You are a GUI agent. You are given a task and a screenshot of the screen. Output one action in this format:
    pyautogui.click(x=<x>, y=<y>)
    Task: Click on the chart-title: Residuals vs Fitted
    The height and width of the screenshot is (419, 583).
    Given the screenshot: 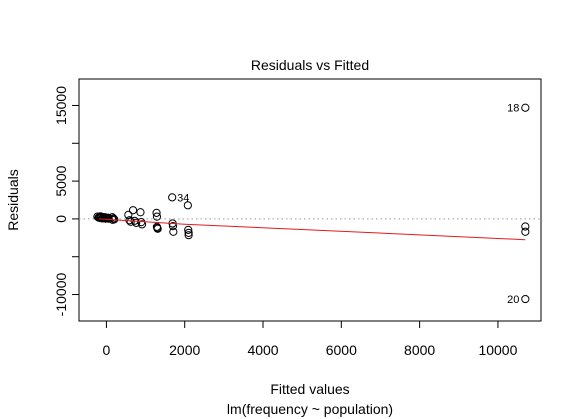 What is the action you would take?
    pyautogui.click(x=310, y=65)
    